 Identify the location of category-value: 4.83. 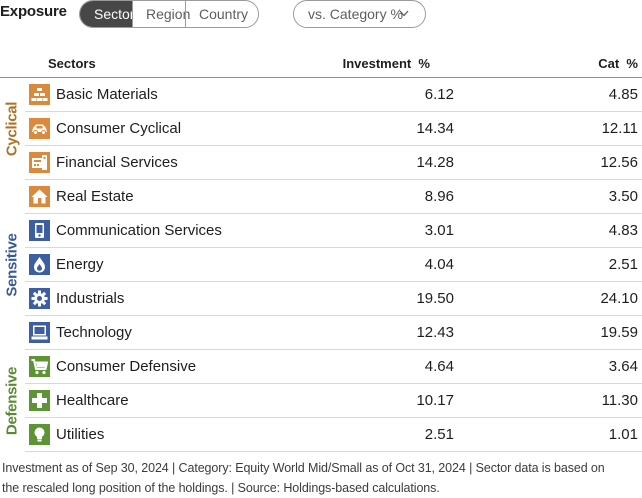
(623, 230).